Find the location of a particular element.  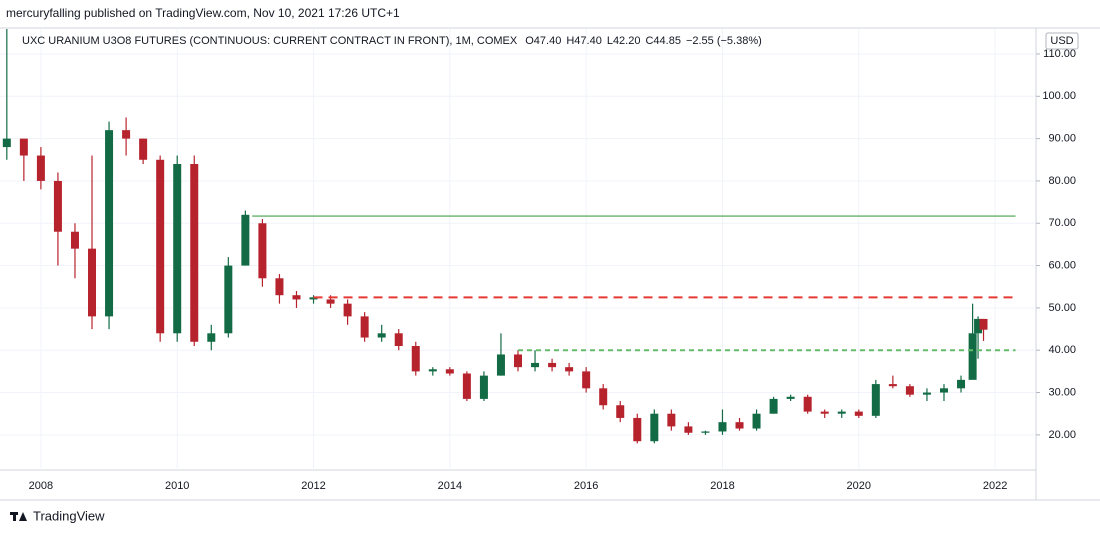

y-tick-label: 90.00 is located at coordinates (1062, 139).